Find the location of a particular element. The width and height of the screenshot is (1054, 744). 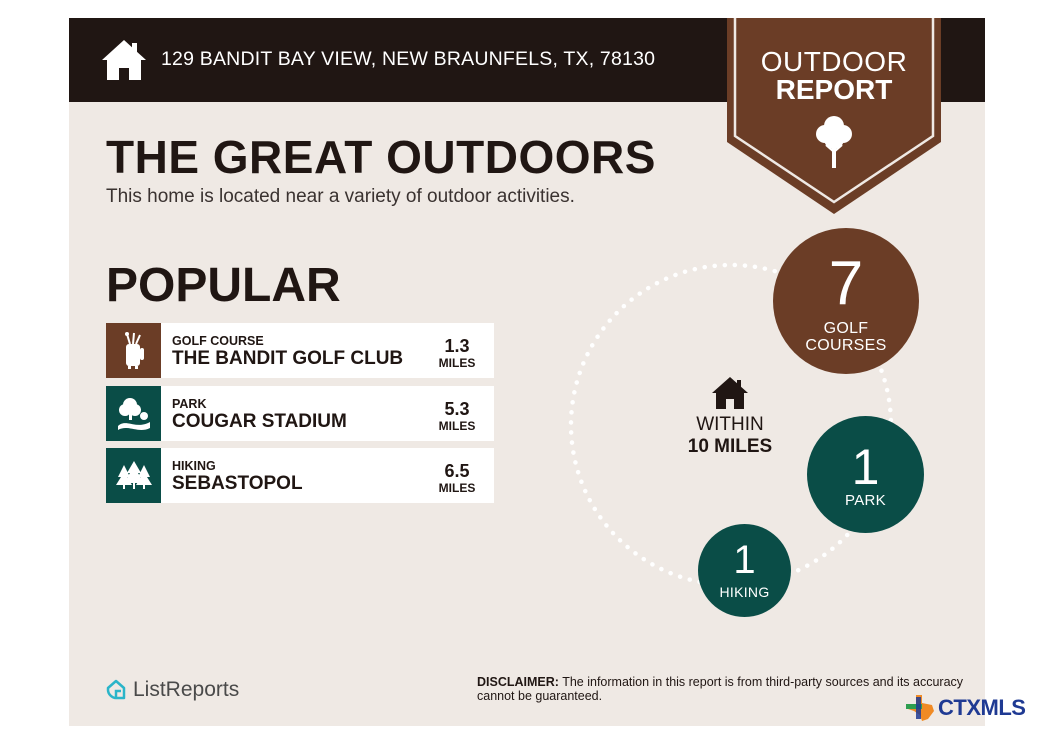

within-label: WITHIN is located at coordinates (730, 424).